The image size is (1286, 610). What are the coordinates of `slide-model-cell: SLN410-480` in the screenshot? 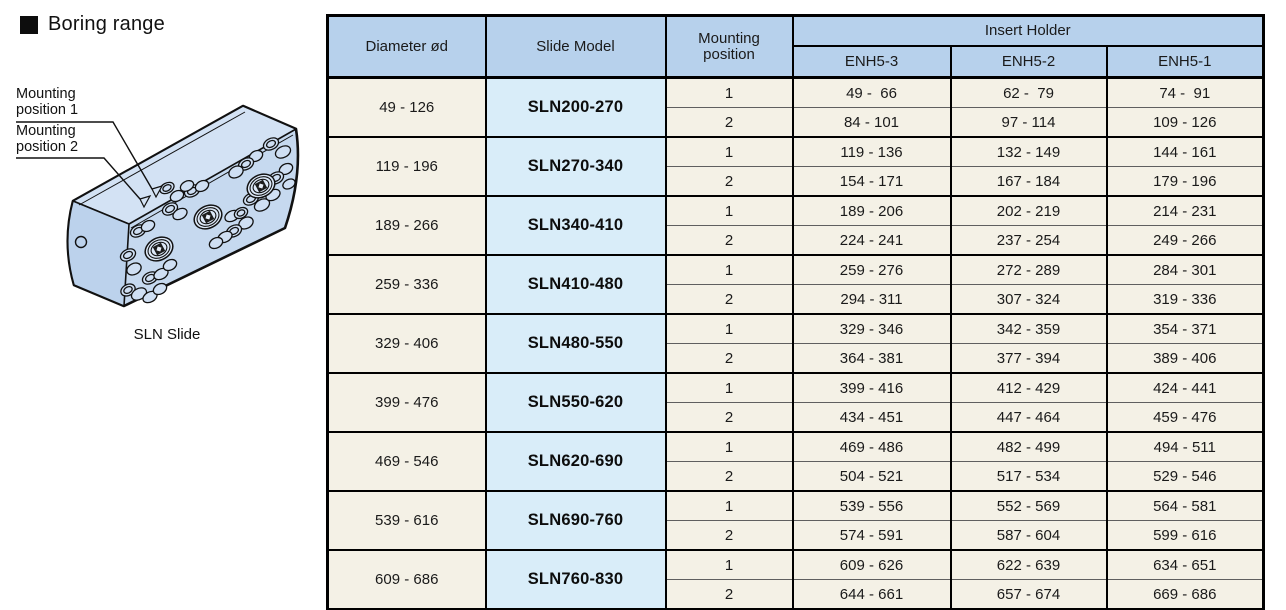 It's located at (575, 284).